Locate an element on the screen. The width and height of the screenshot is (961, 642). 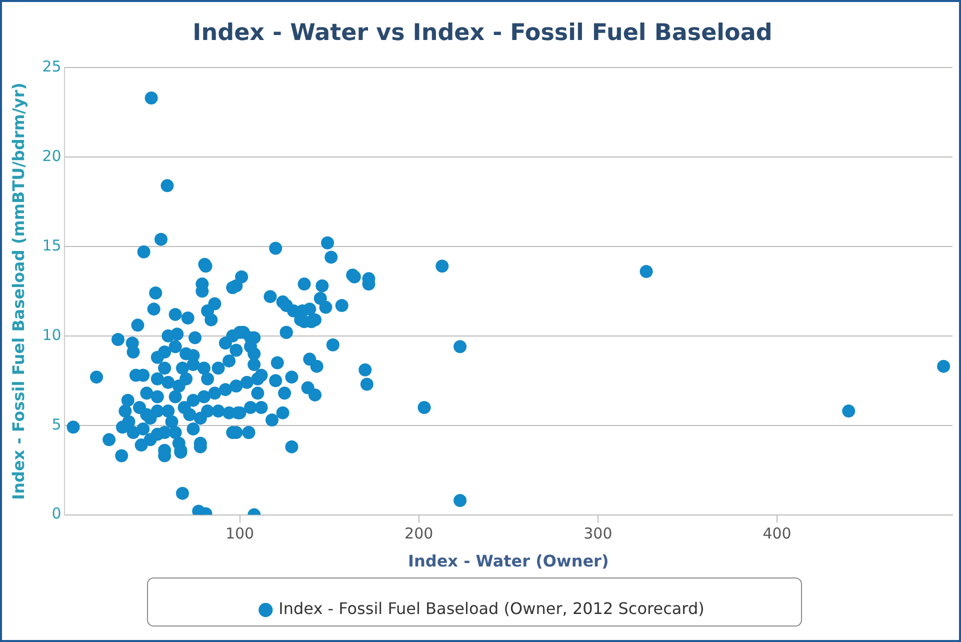
legend-label: Index - Fossil Fuel Baseload (Owner, 2012 Scorecard) is located at coordinates (491, 608).